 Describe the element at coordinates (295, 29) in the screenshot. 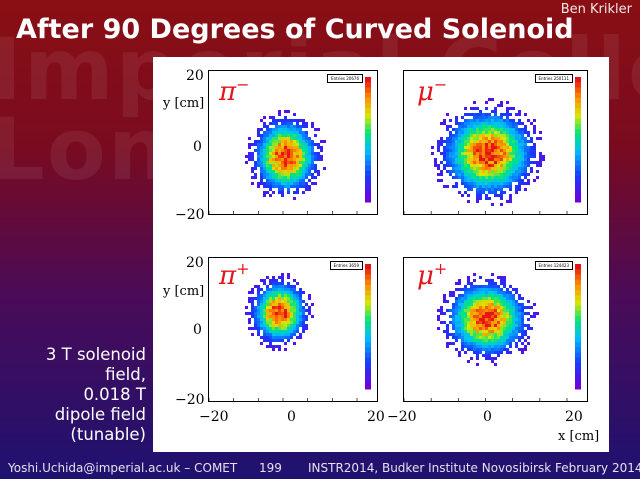

I see `slide-title: After 90 Degrees of Curved Solenoid` at that location.